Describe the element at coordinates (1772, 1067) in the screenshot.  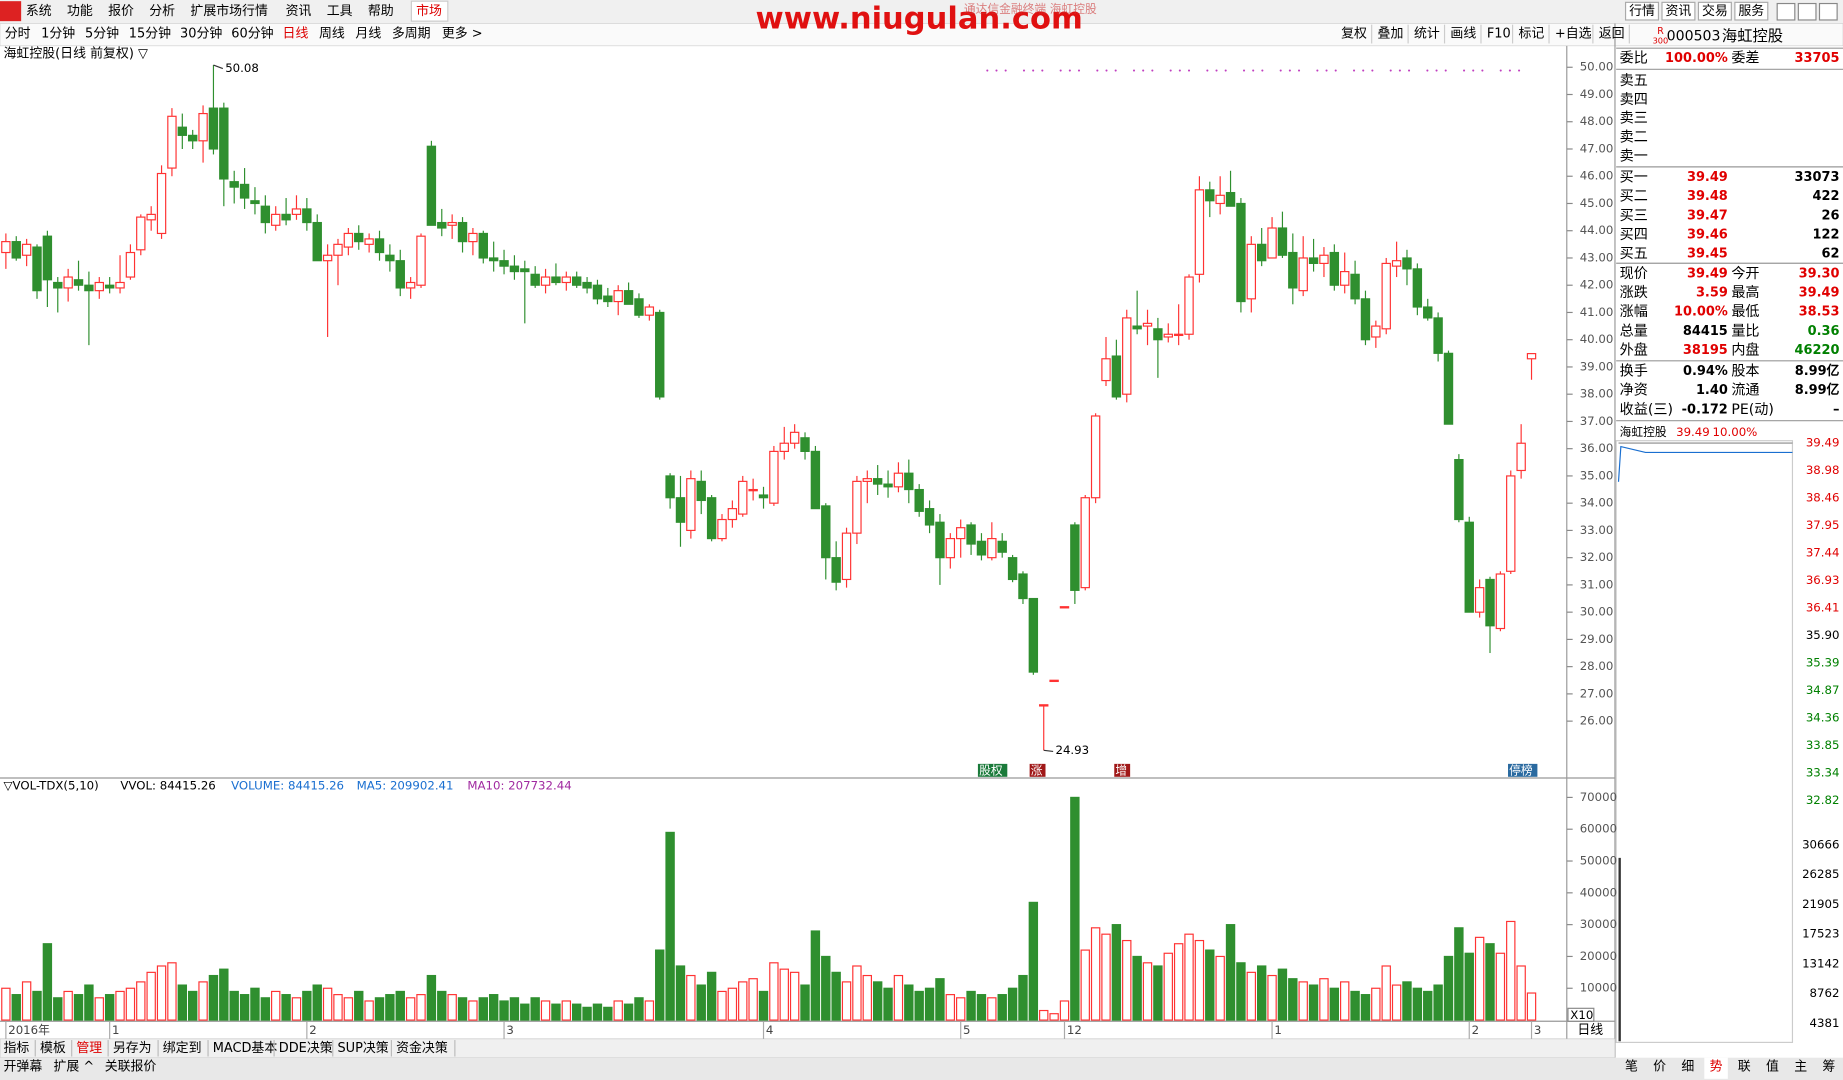
I see `side-tab: 值` at that location.